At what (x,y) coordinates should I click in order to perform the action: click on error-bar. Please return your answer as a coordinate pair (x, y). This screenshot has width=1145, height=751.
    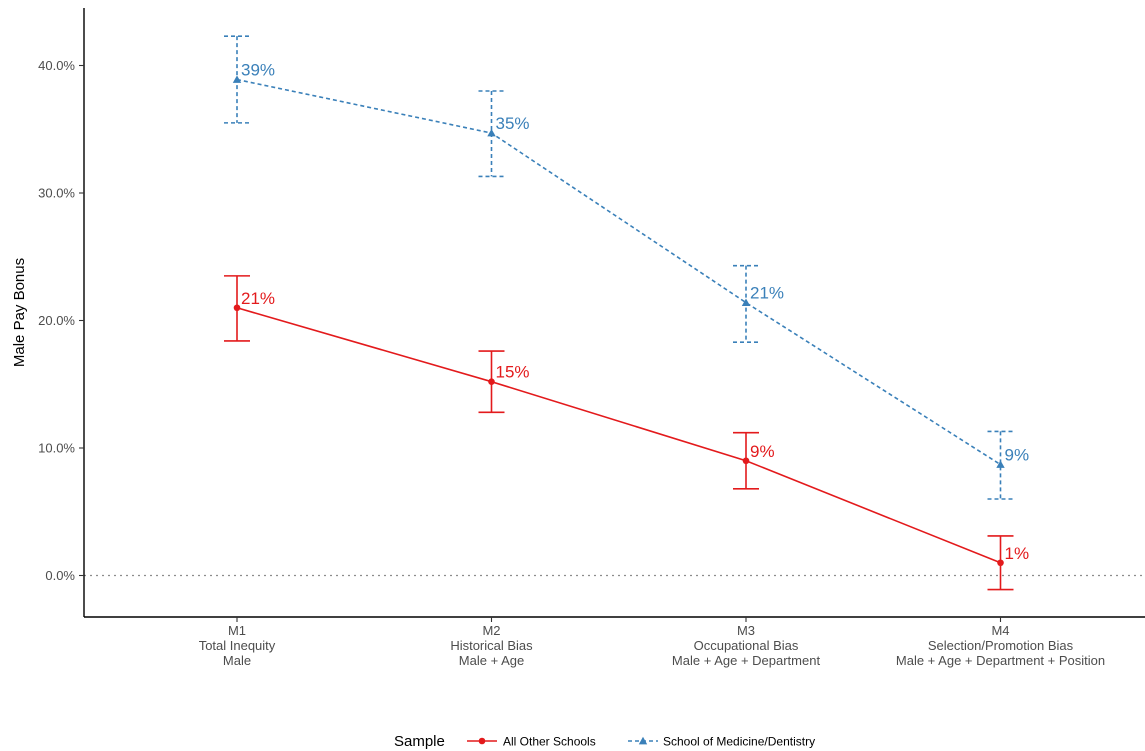
    Looking at the image, I should click on (1000, 465).